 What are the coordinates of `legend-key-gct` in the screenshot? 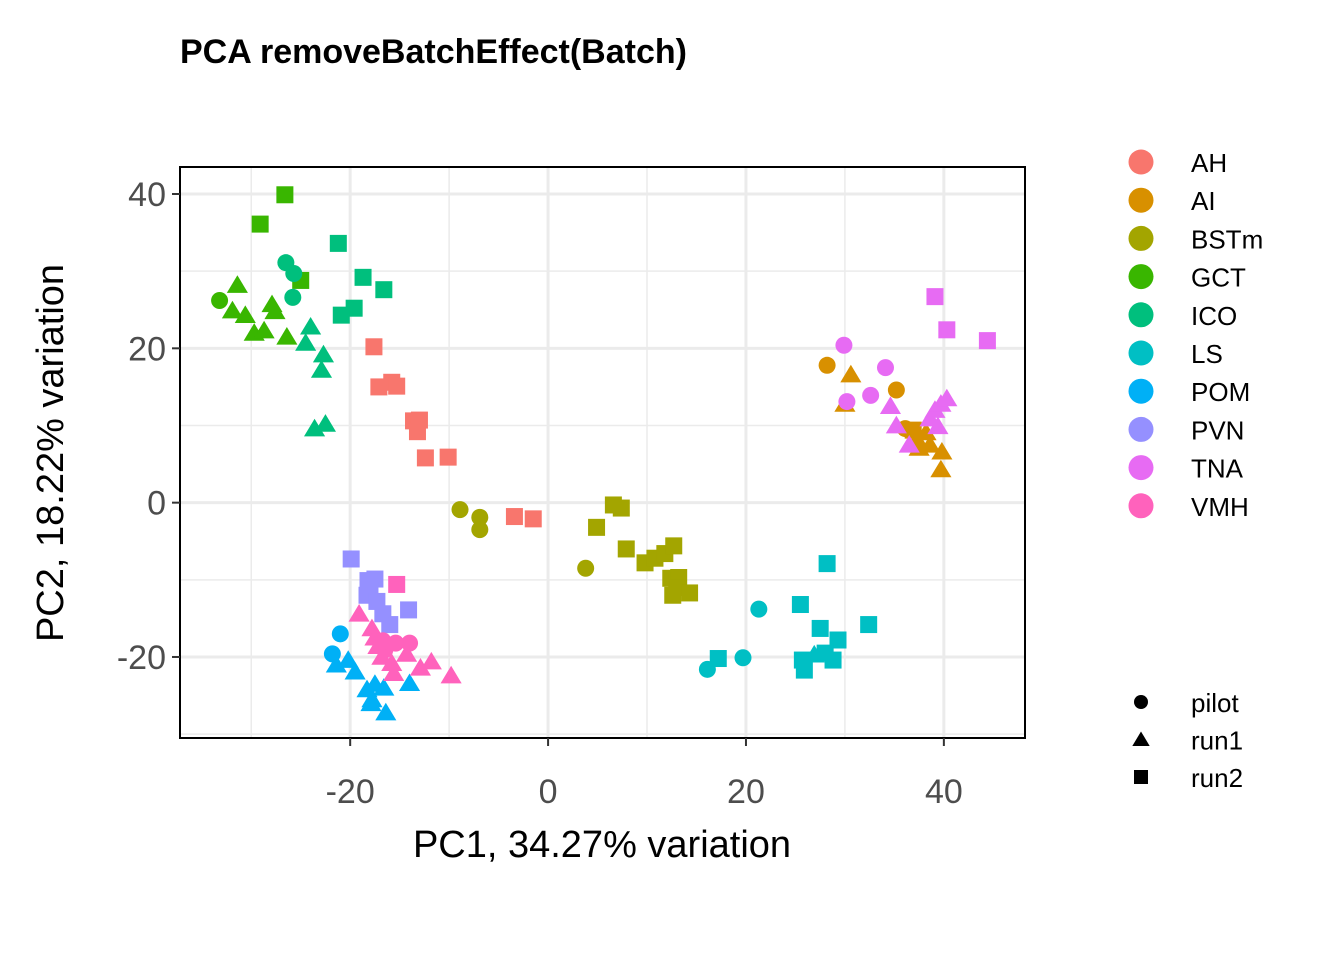 It's located at (1141, 277).